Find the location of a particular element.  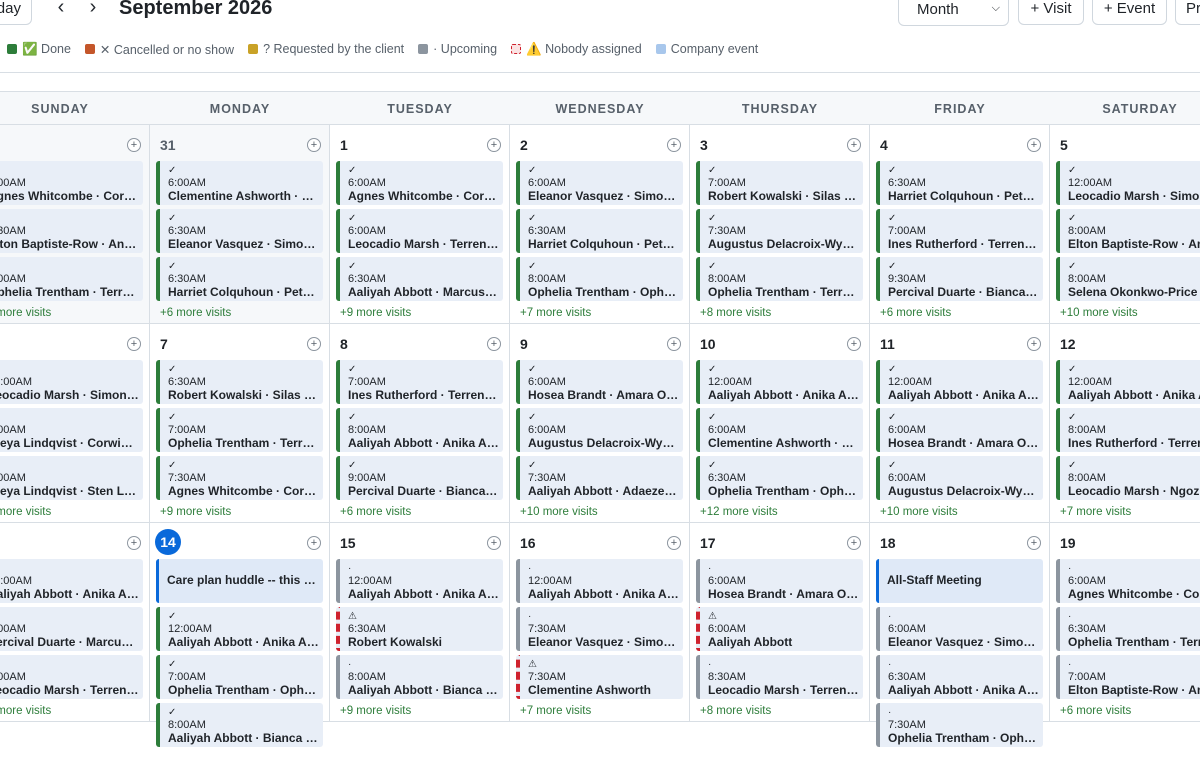

add-event-button: + Event is located at coordinates (1129, 12).